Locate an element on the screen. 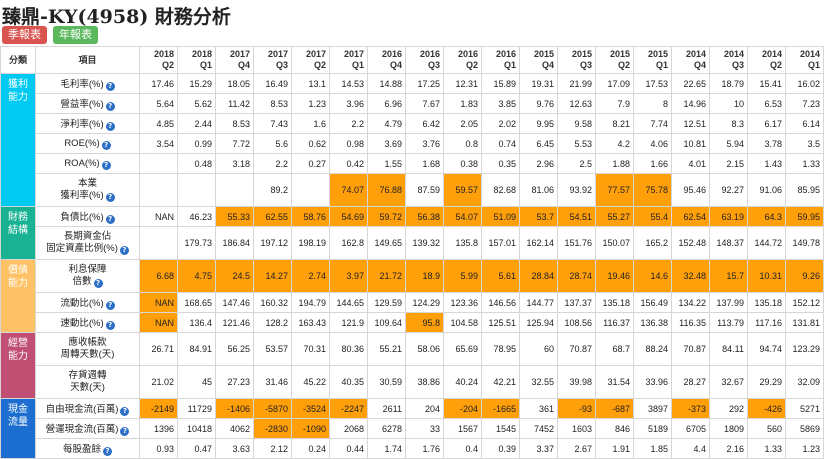 This screenshot has width=840, height=459. metric-label-cell: 毛利率(%)? is located at coordinates (87, 83).